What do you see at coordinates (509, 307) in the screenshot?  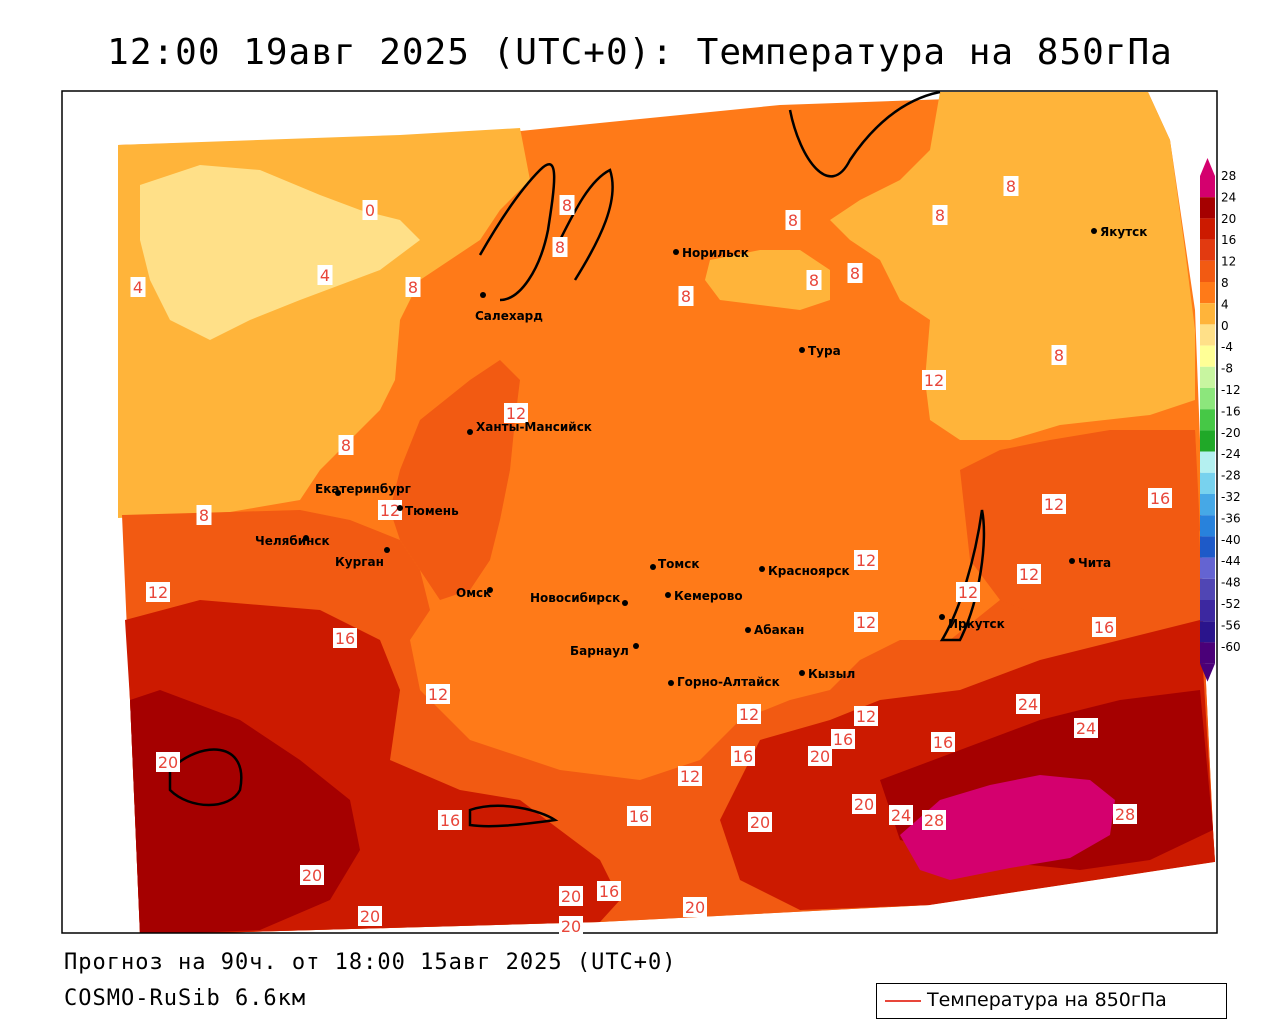 I see `city-marker: Салехард` at bounding box center [509, 307].